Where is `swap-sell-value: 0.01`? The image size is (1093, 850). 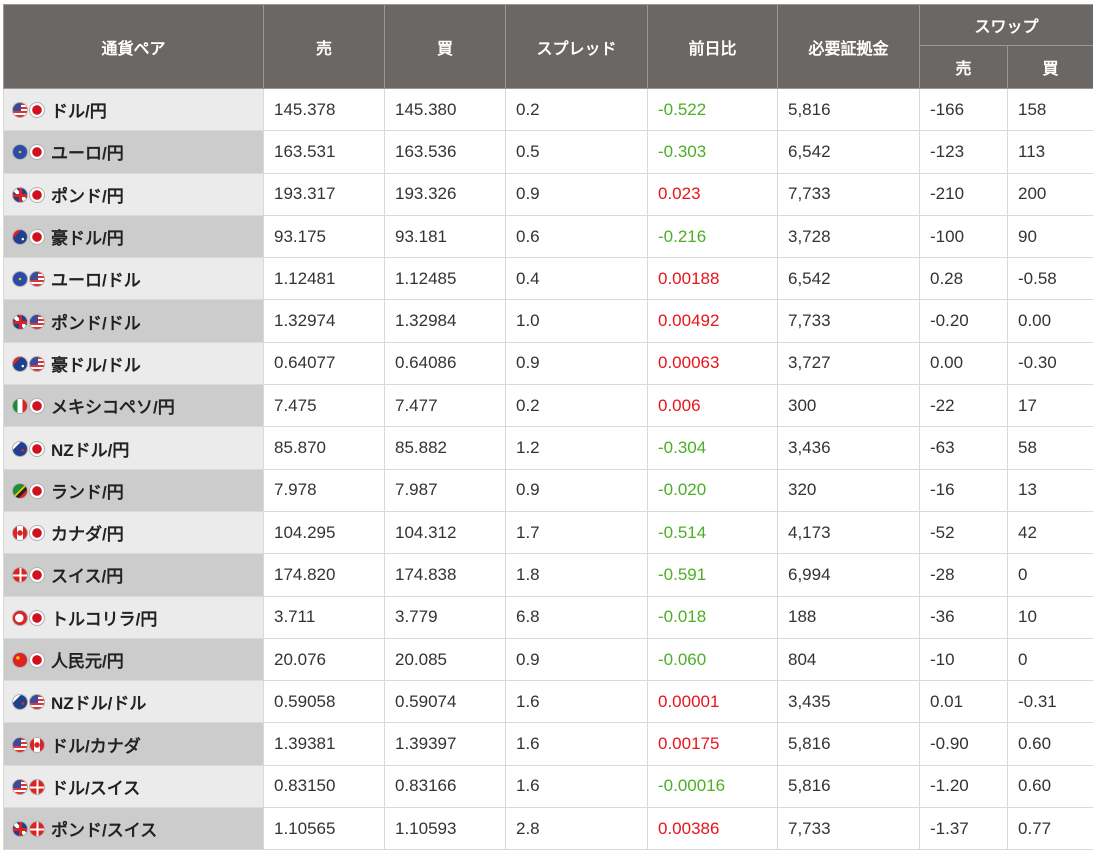
swap-sell-value: 0.01 is located at coordinates (964, 702).